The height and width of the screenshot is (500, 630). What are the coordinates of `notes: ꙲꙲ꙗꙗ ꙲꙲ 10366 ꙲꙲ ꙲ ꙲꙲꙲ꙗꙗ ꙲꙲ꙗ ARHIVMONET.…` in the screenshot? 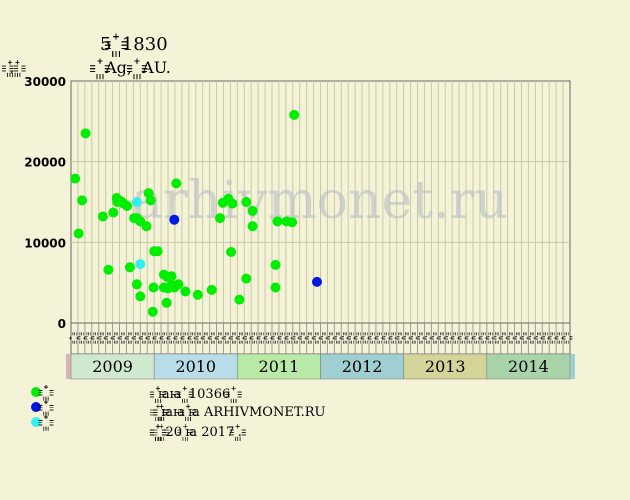 It's located at (237, 413).